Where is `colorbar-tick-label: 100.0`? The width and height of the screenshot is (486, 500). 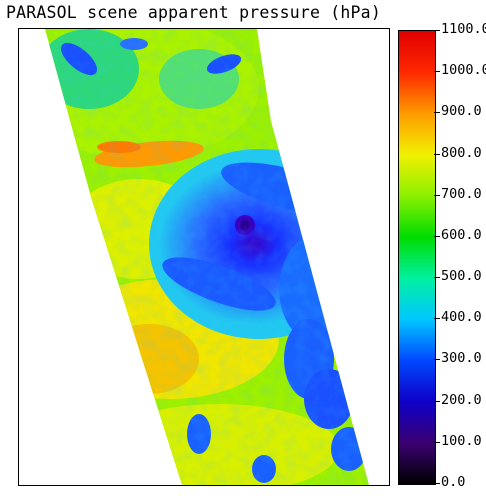 colorbar-tick-label: 100.0 is located at coordinates (461, 441).